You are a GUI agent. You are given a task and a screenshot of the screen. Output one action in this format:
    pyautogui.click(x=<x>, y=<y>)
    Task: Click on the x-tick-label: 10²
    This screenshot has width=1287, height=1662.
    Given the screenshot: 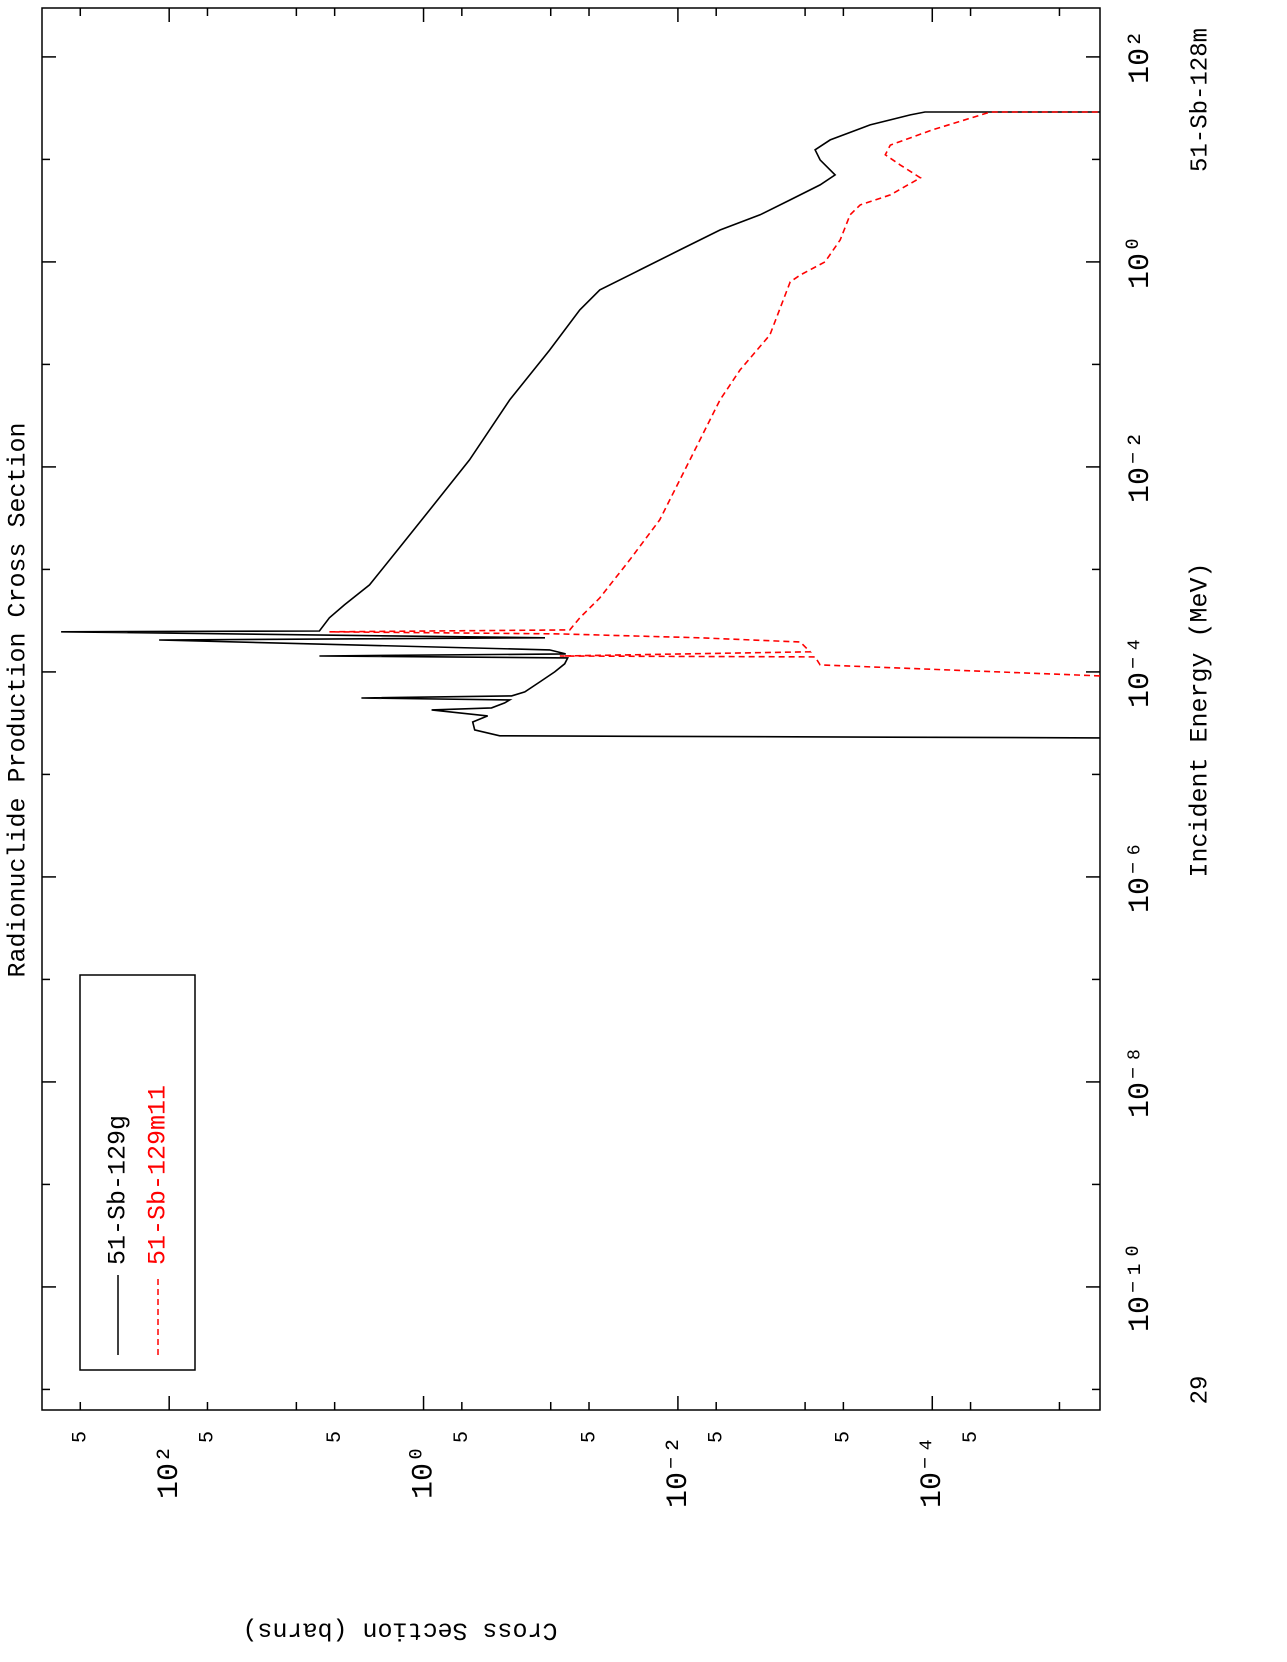 What is the action you would take?
    pyautogui.click(x=1141, y=57)
    